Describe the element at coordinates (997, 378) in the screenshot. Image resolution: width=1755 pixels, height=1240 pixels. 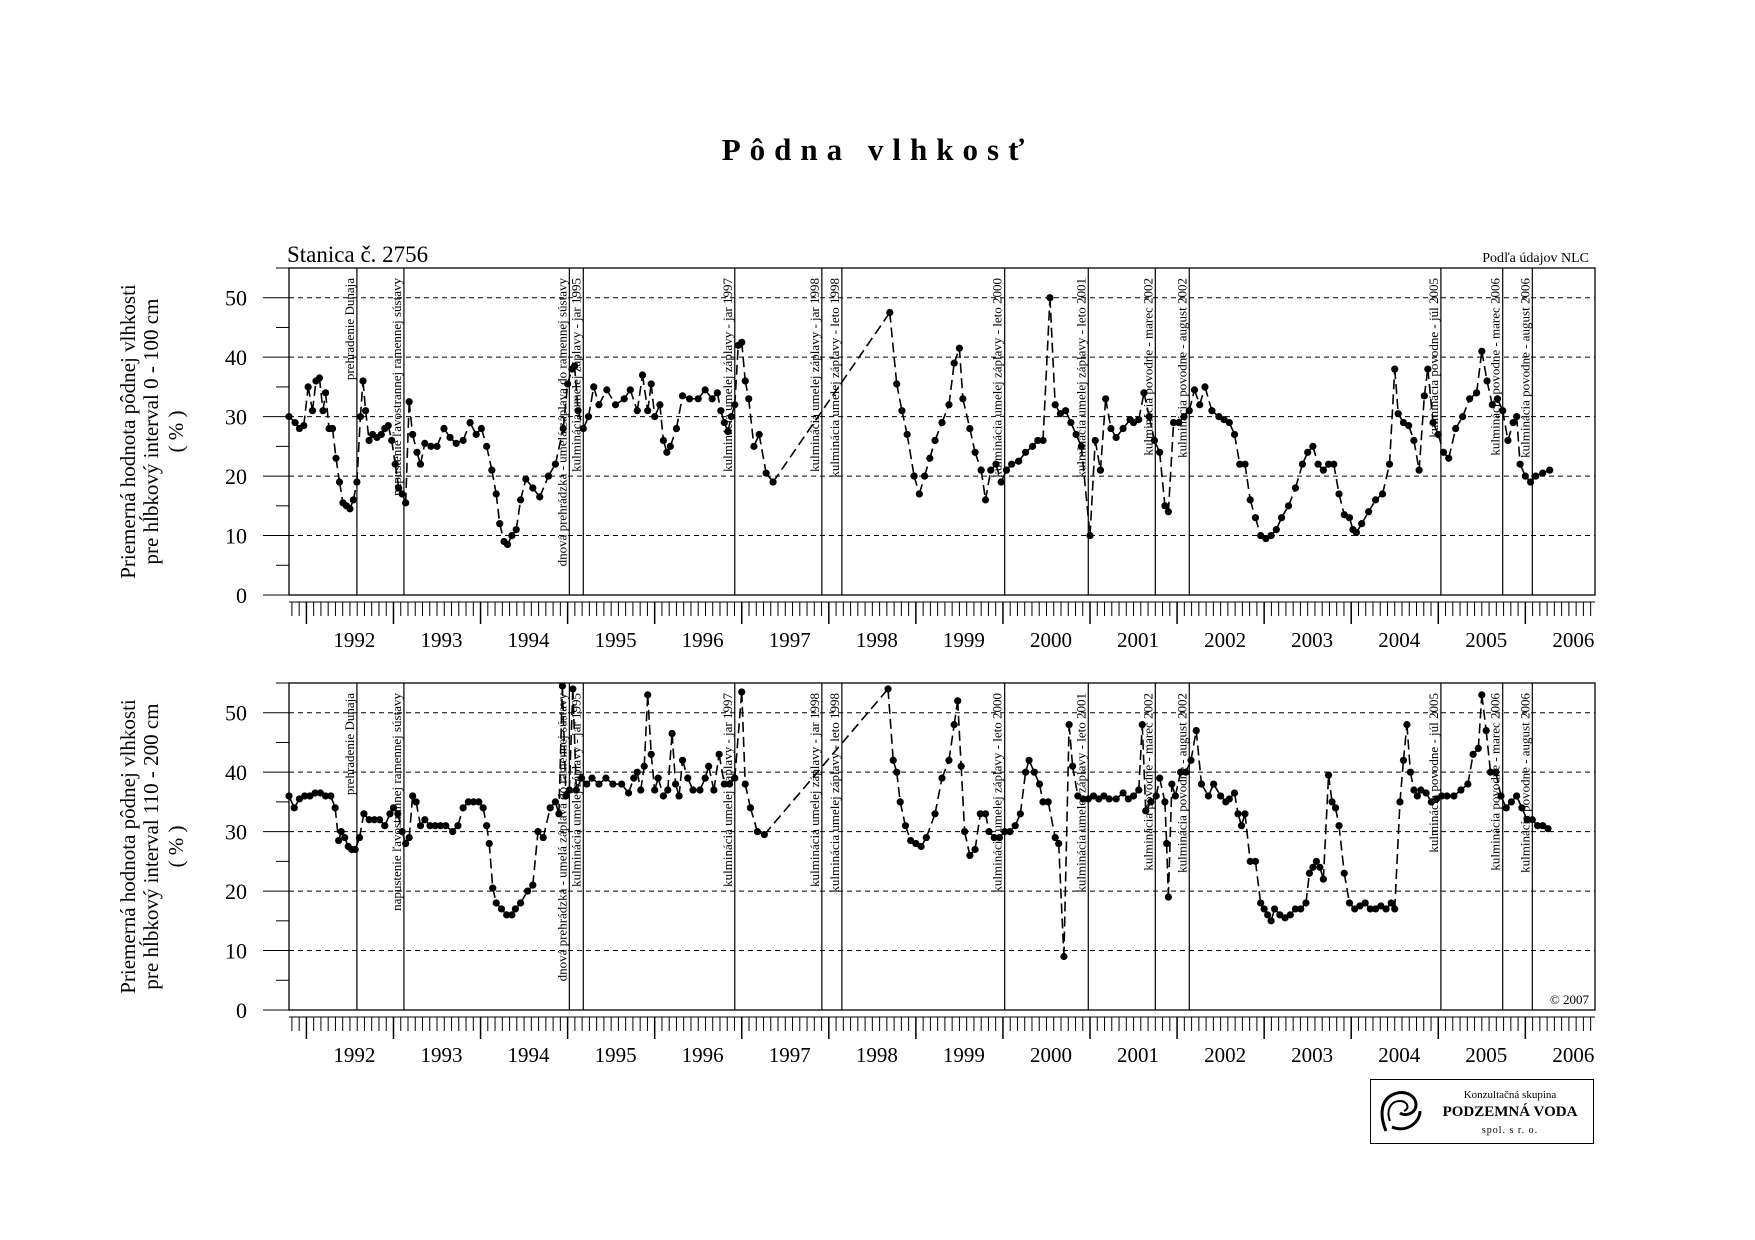
I see `event-label: kulminácia umelej záplavy - leto 2000` at that location.